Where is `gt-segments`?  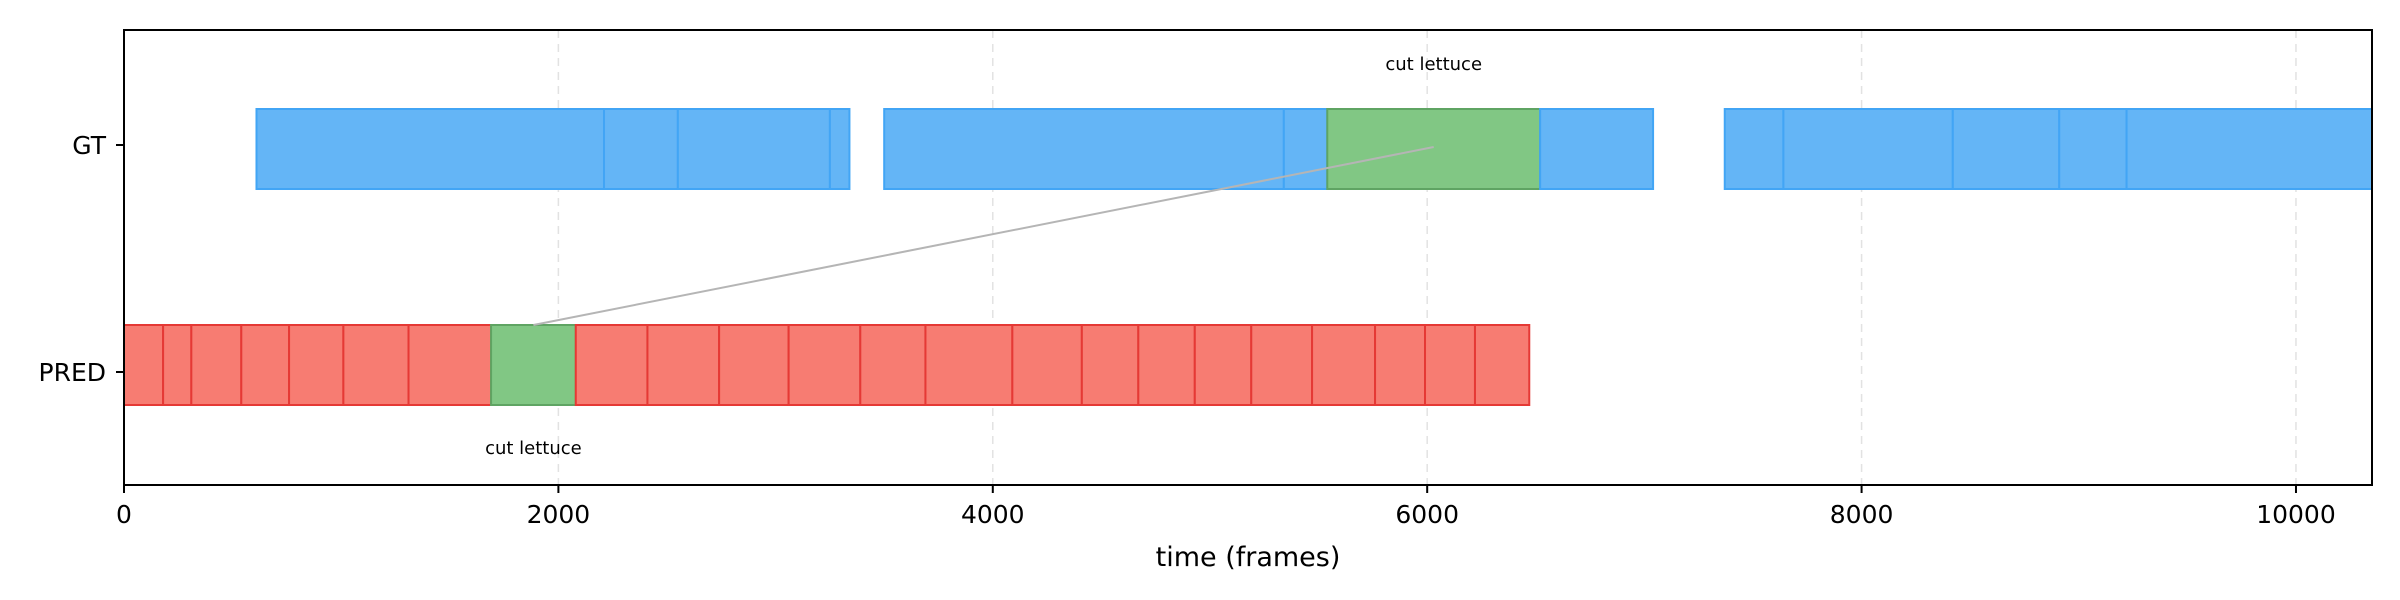 gt-segments is located at coordinates (1314, 149).